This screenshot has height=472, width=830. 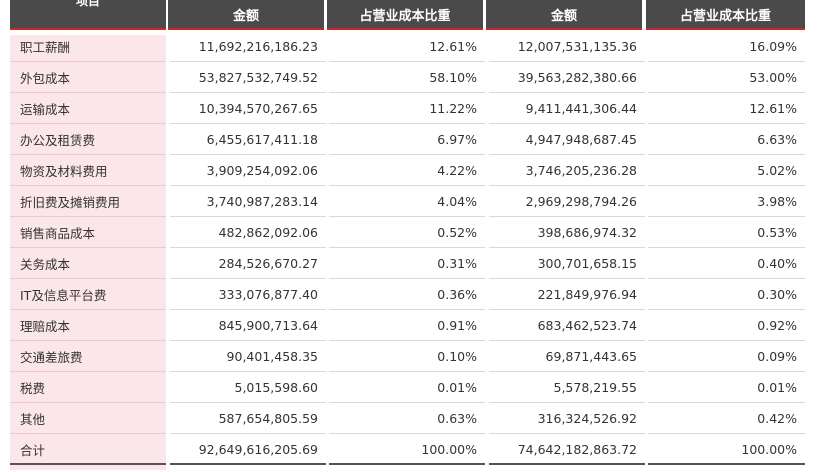 I want to click on pct-prior-cell: 0.30%, so click(x=726, y=295).